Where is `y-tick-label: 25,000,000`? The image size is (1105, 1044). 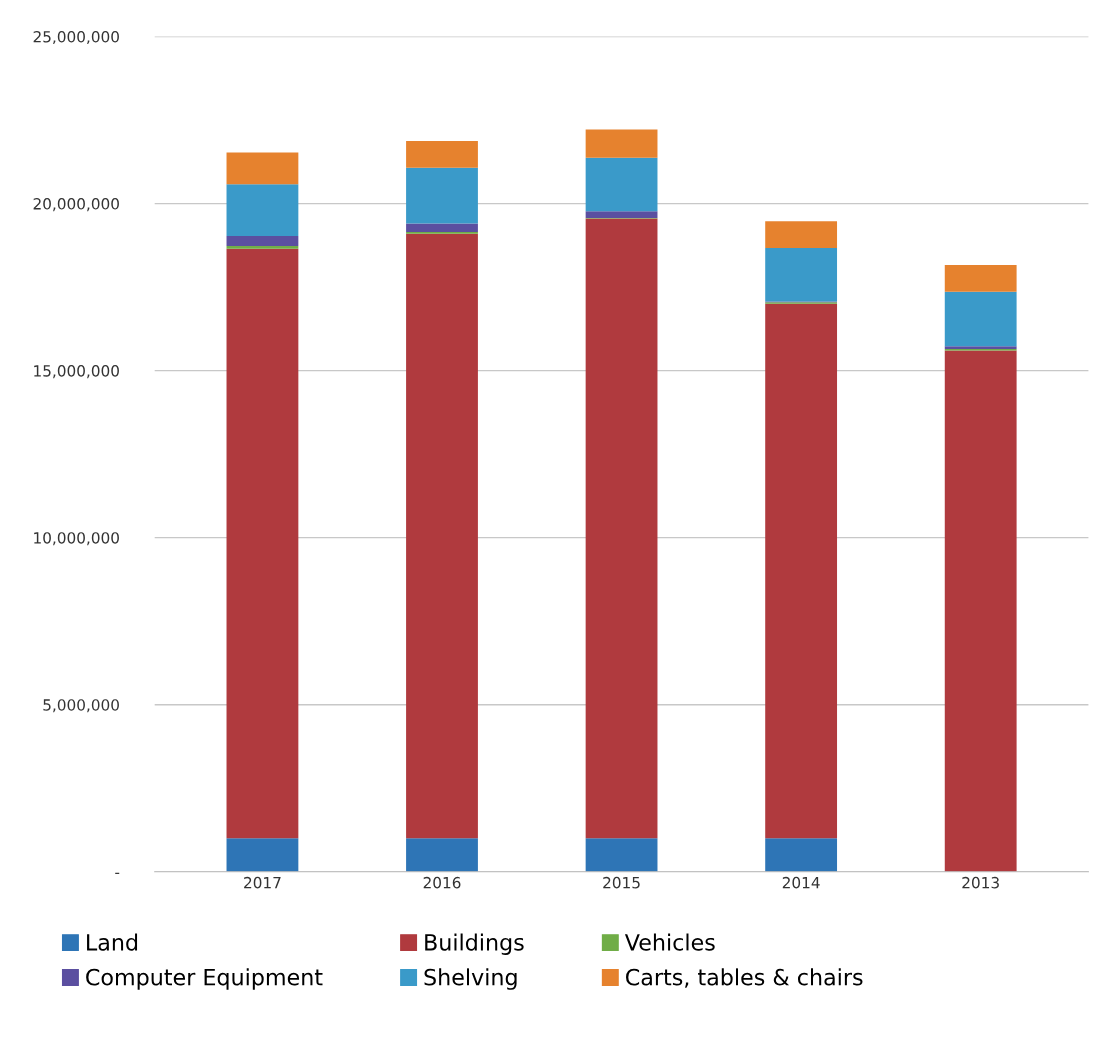
y-tick-label: 25,000,000 is located at coordinates (76, 38).